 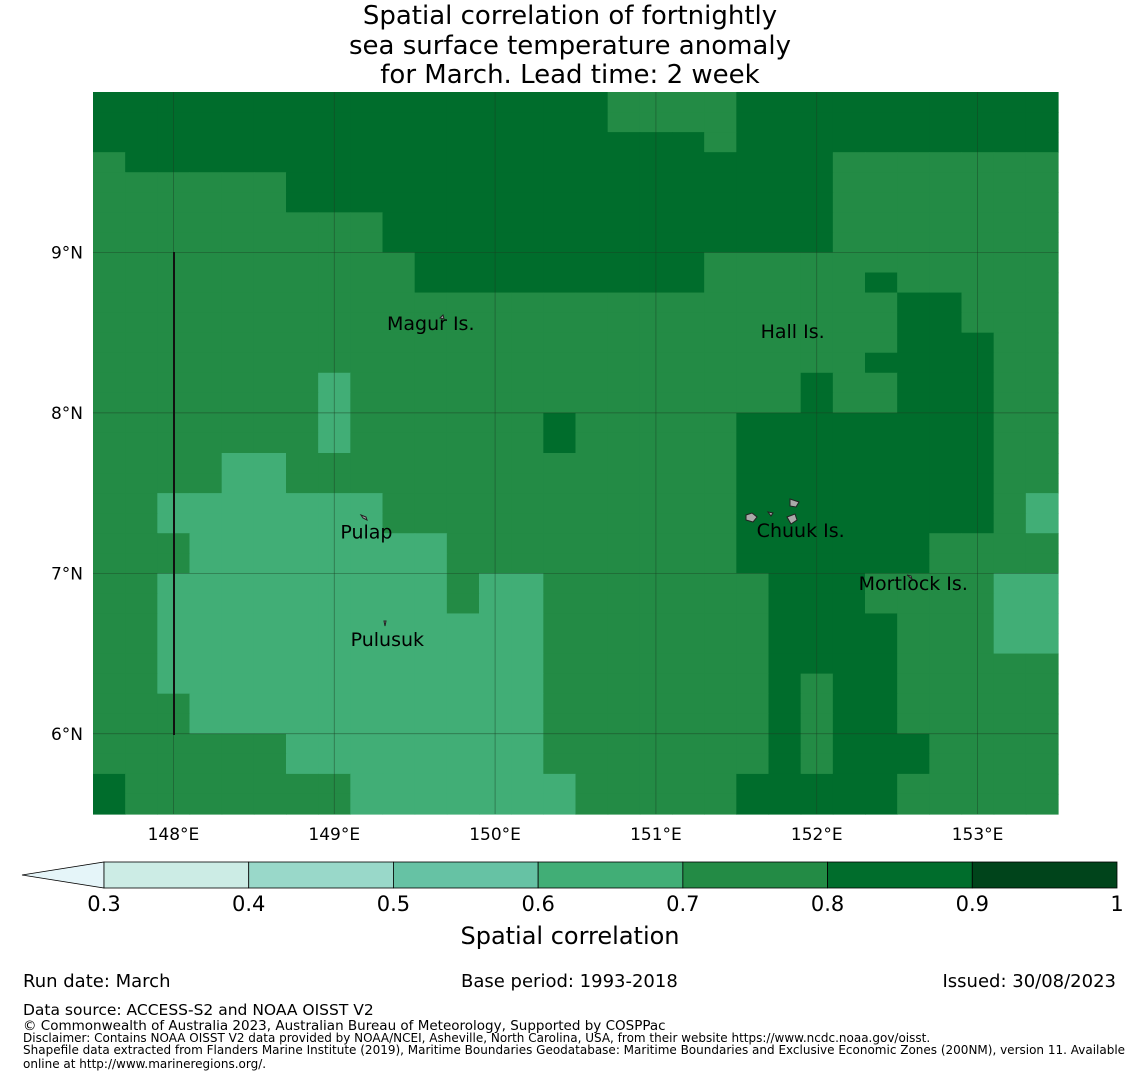 What do you see at coordinates (67, 493) in the screenshot?
I see `y-axis-ticks: 9°N 8°N 7°N 6°N` at bounding box center [67, 493].